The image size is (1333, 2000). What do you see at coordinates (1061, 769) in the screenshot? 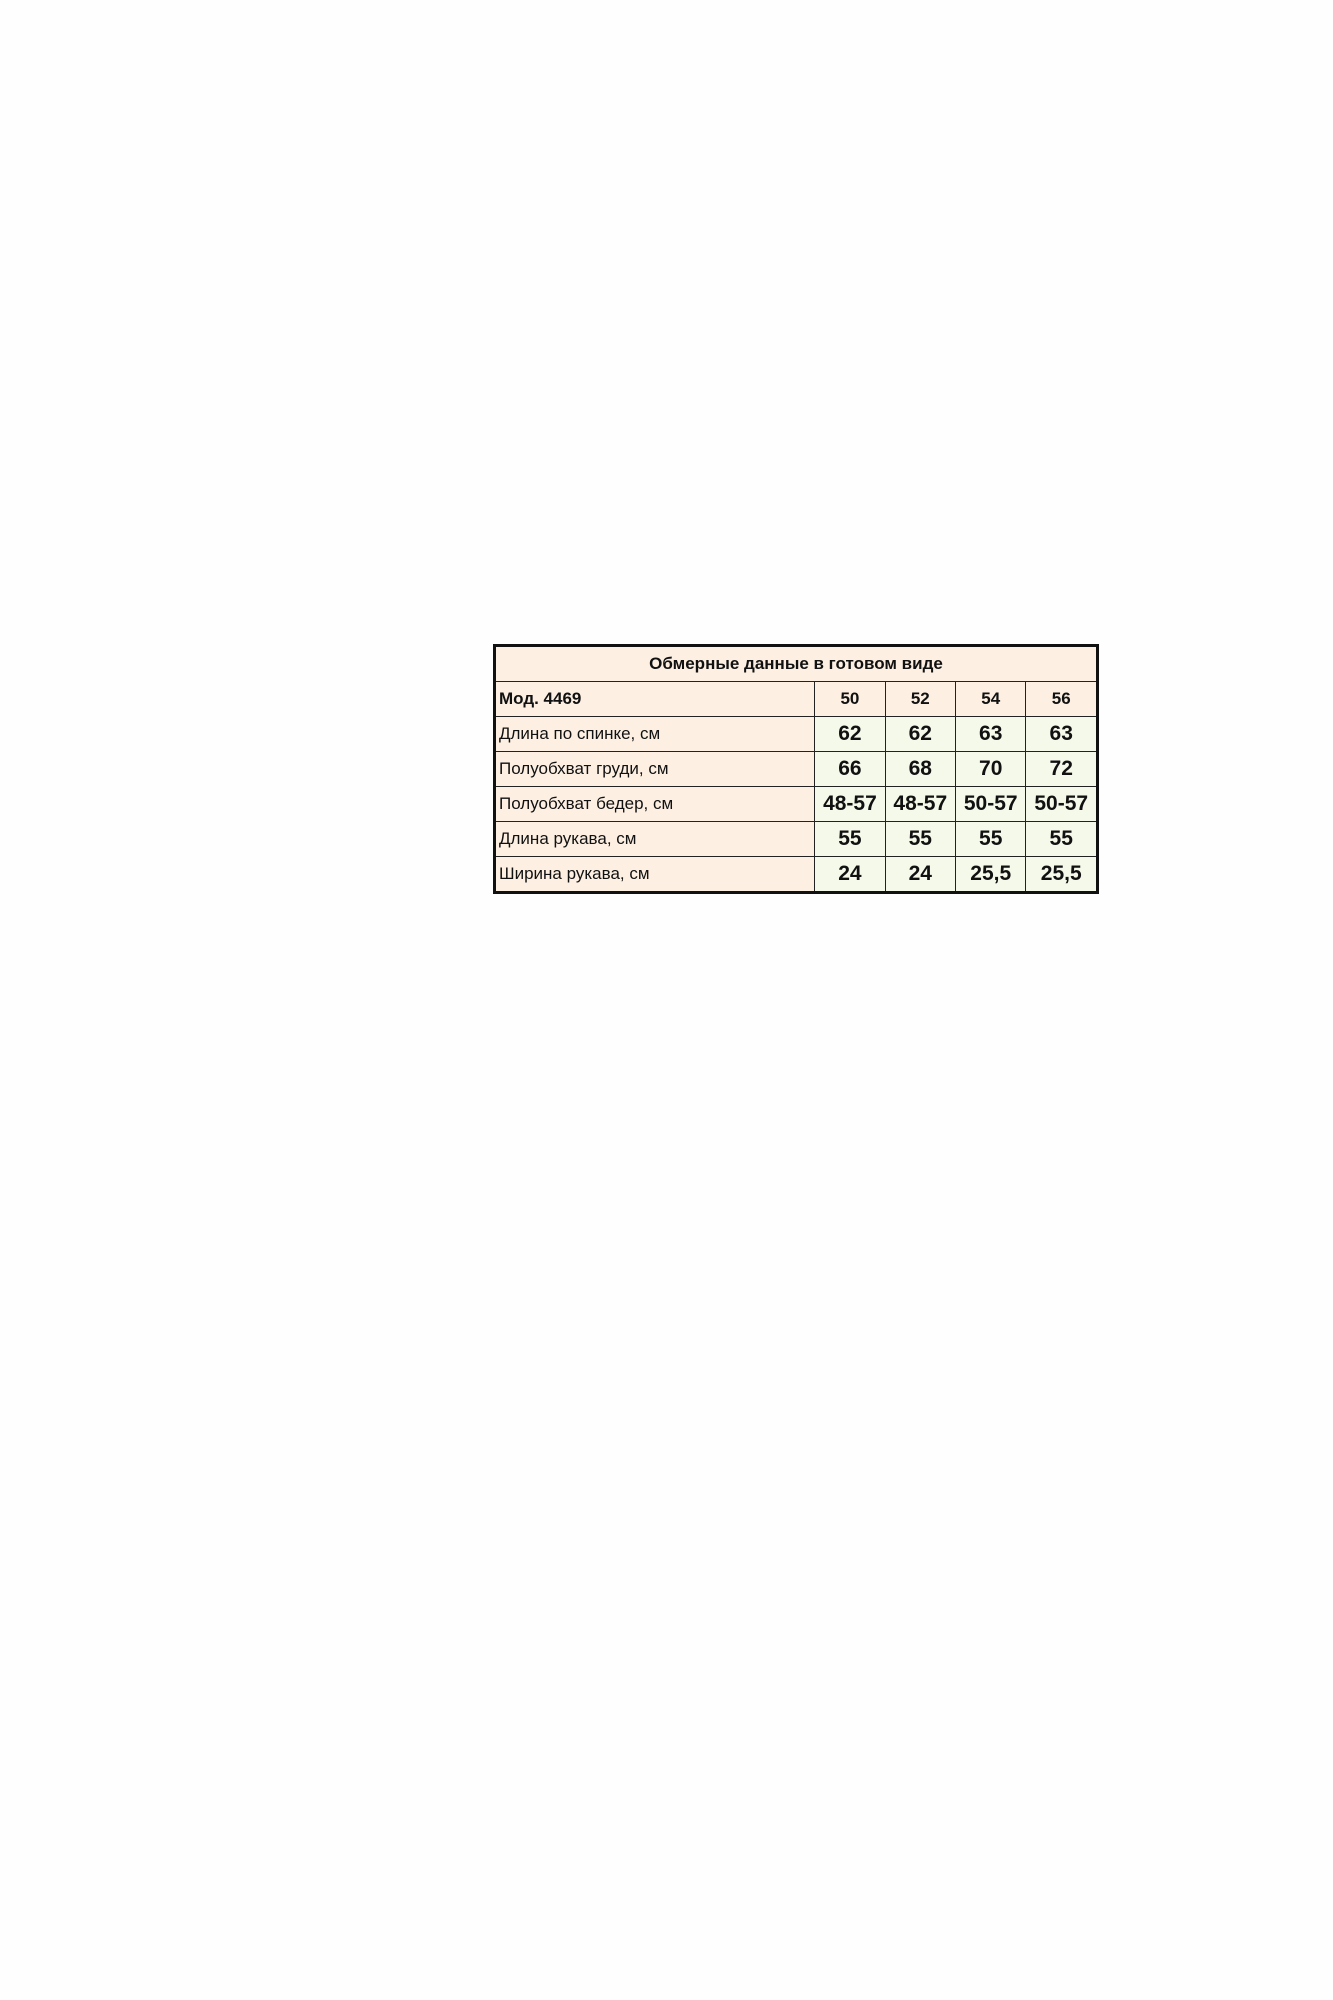
I see `cell-value: 72` at bounding box center [1061, 769].